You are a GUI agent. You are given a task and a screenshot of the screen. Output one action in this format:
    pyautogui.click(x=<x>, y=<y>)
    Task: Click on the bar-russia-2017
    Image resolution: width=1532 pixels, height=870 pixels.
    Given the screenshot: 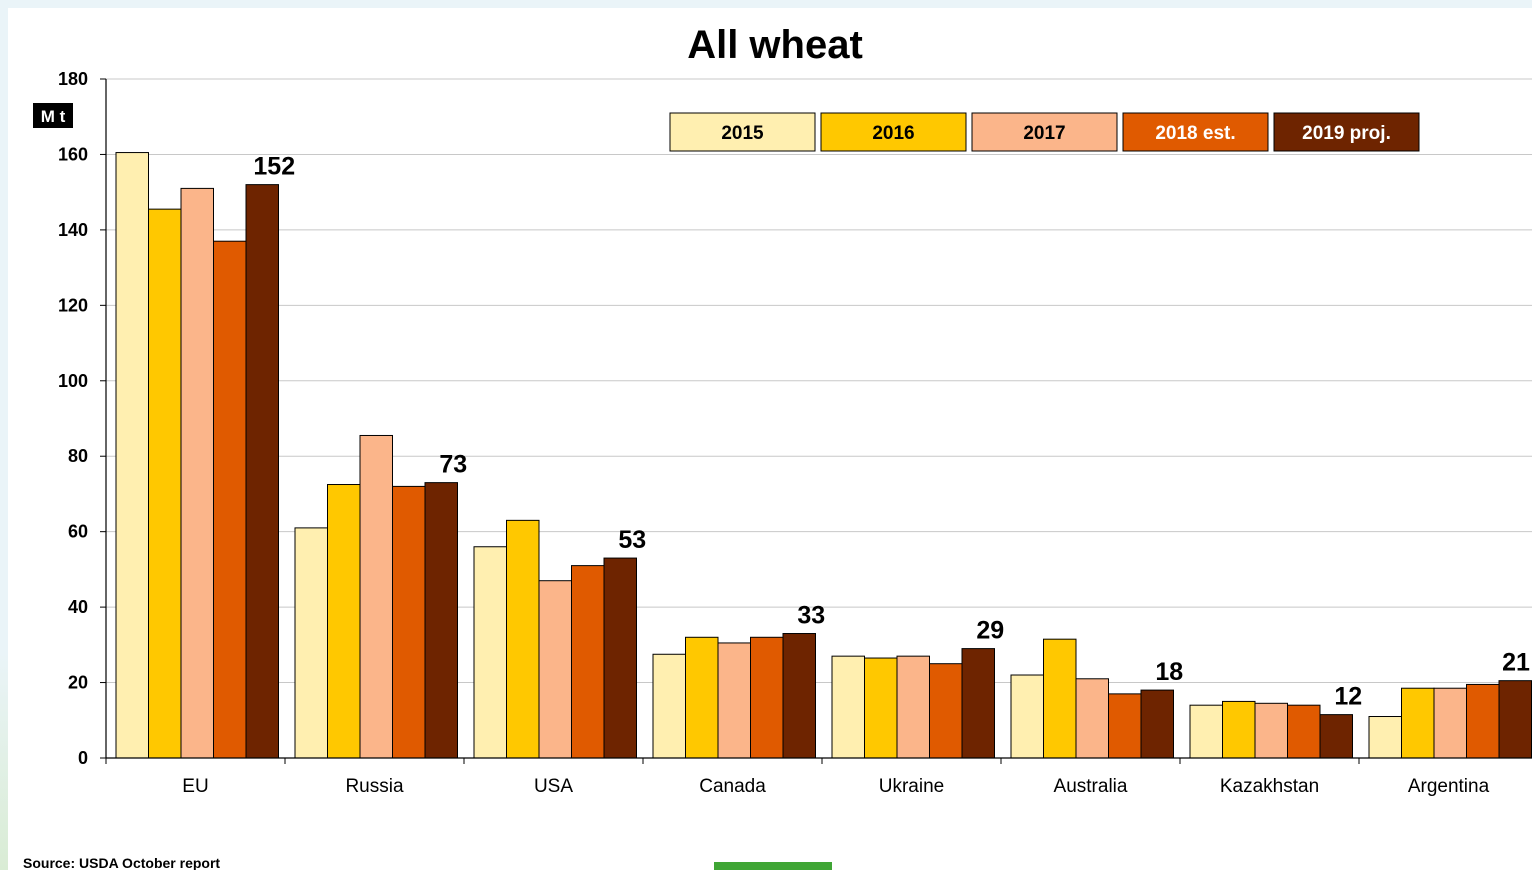 What is the action you would take?
    pyautogui.click(x=376, y=596)
    